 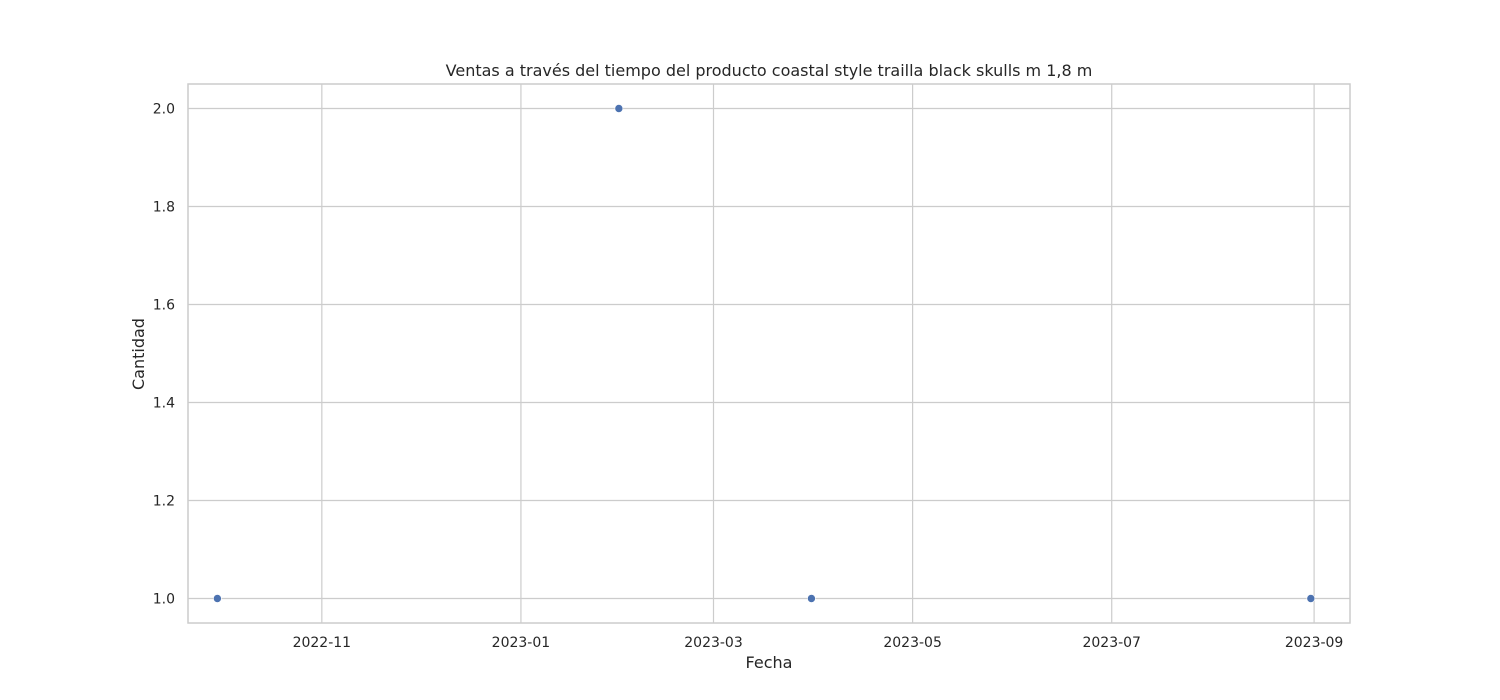 I want to click on x-tick-label: 2022-11, so click(x=322, y=643).